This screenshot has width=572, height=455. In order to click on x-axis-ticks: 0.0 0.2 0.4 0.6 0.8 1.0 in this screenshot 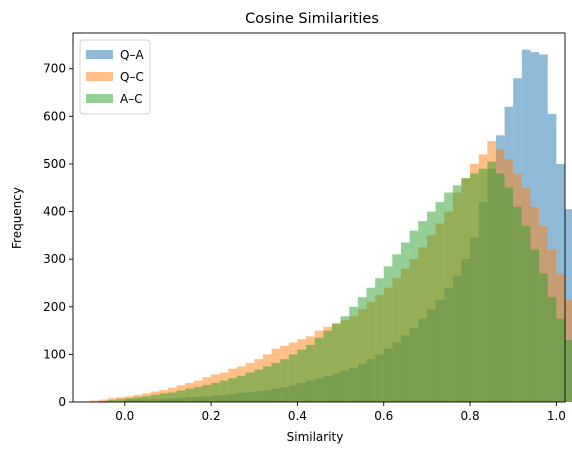, I will do `click(340, 412)`.